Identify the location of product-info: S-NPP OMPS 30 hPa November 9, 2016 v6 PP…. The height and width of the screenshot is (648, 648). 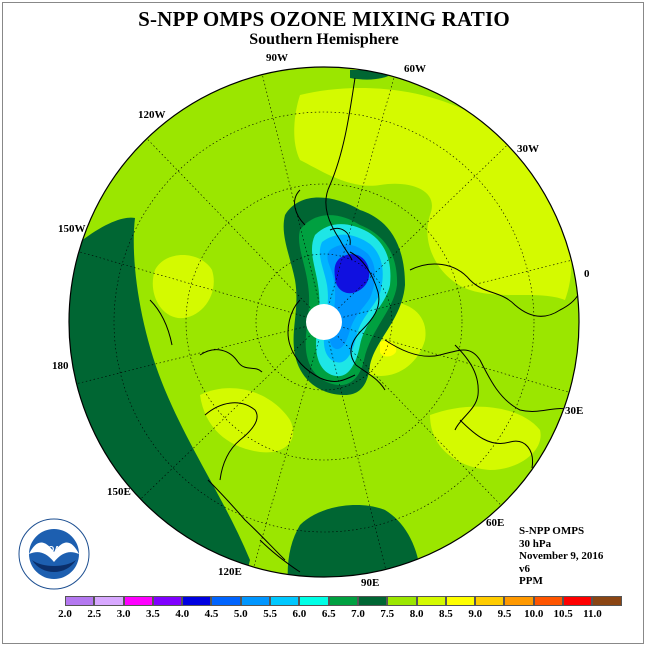
(561, 556).